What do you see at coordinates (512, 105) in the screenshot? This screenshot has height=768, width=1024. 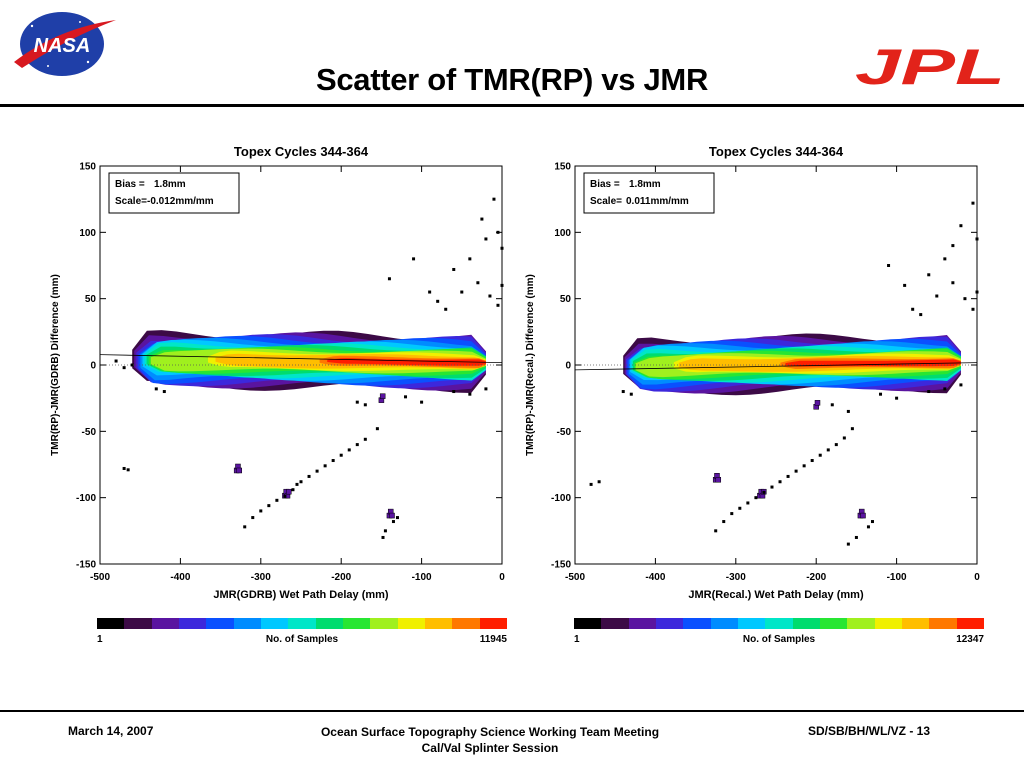 I see `title-divider` at bounding box center [512, 105].